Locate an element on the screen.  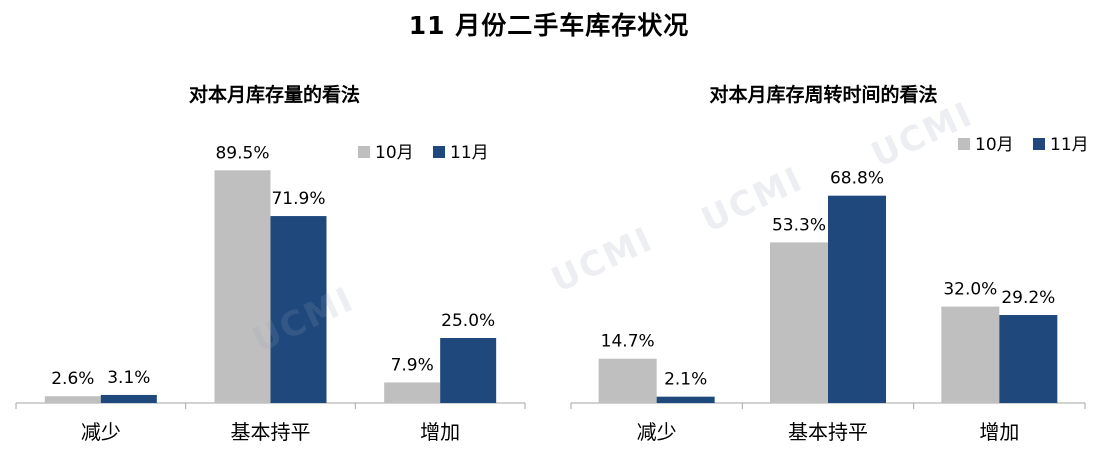
data-label: 2.1% is located at coordinates (685, 380).